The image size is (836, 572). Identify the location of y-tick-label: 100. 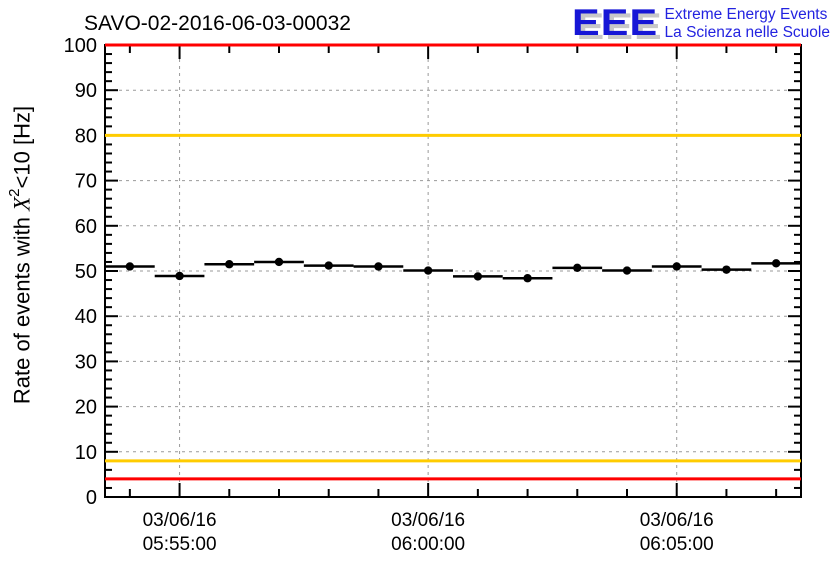
(80, 46).